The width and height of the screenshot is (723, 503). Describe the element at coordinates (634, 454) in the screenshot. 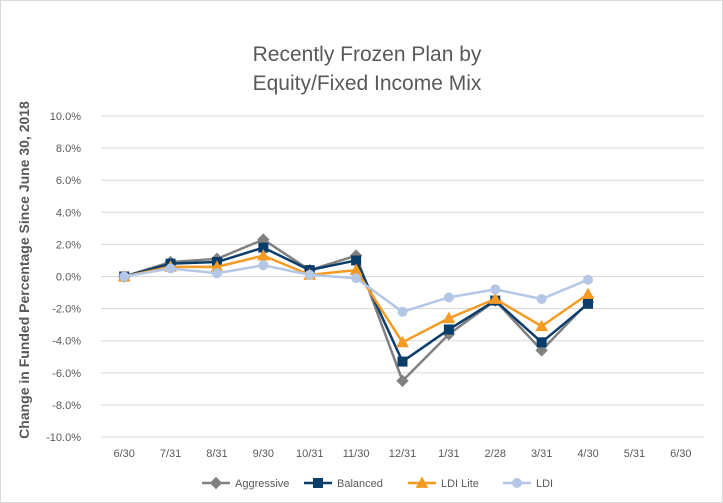

I see `x-tick-label: 5/31` at that location.